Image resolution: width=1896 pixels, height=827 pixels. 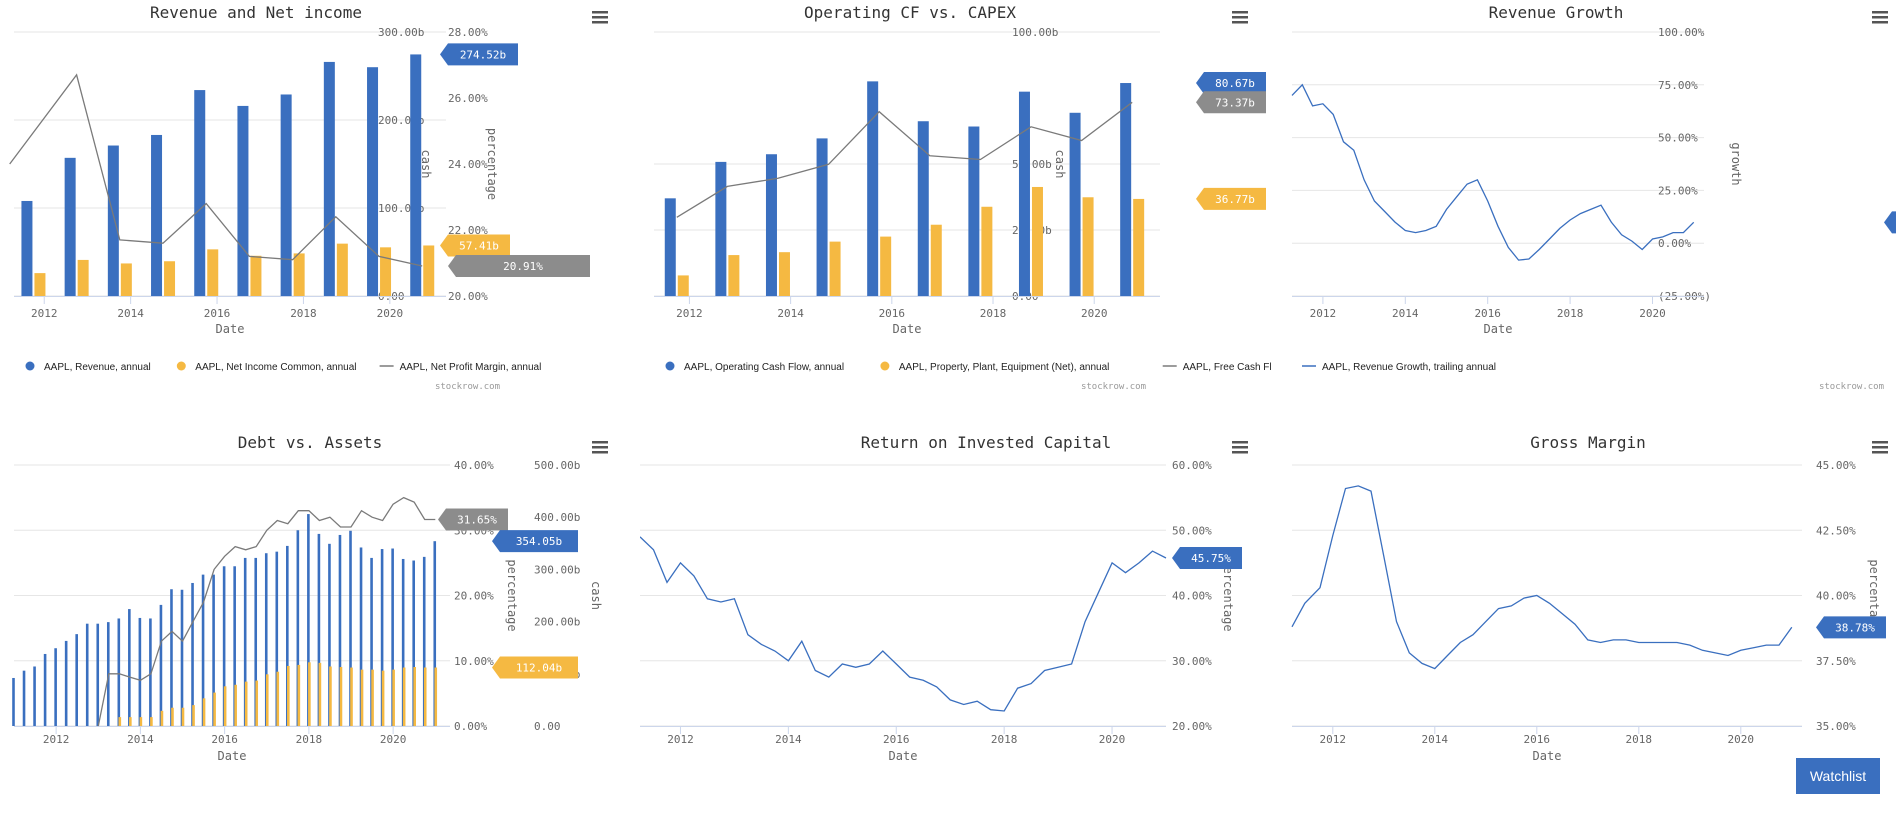 I want to click on y-tick-label: 0.00%, so click(x=470, y=726).